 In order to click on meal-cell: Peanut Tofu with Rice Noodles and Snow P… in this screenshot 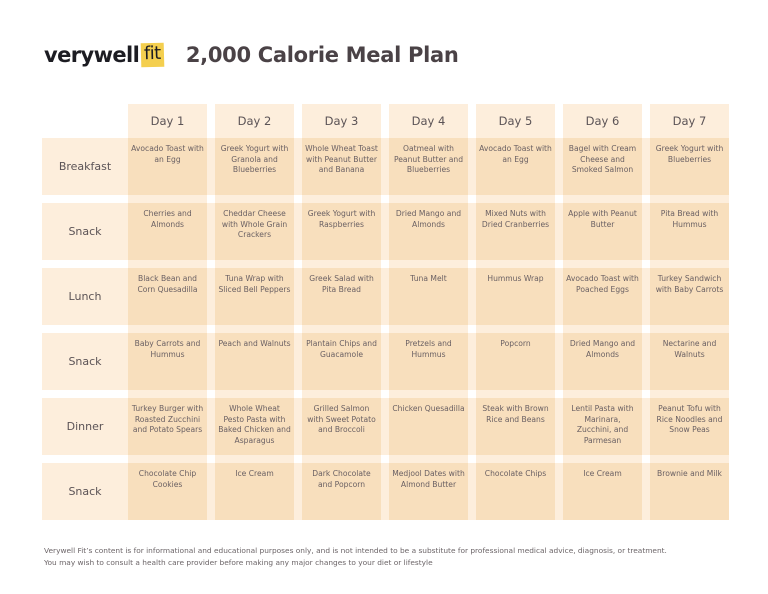, I will do `click(689, 426)`.